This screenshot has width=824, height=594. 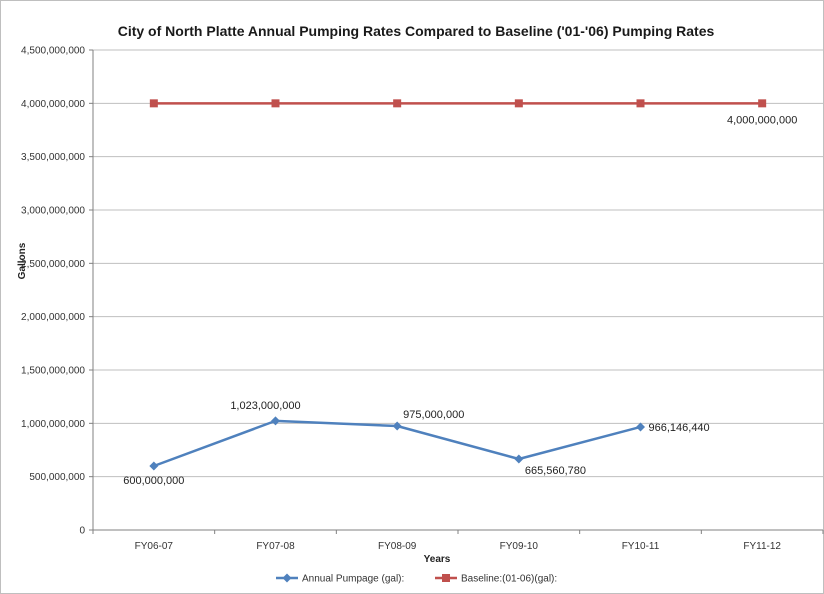 What do you see at coordinates (519, 546) in the screenshot?
I see `x-tick-label: FY09-10` at bounding box center [519, 546].